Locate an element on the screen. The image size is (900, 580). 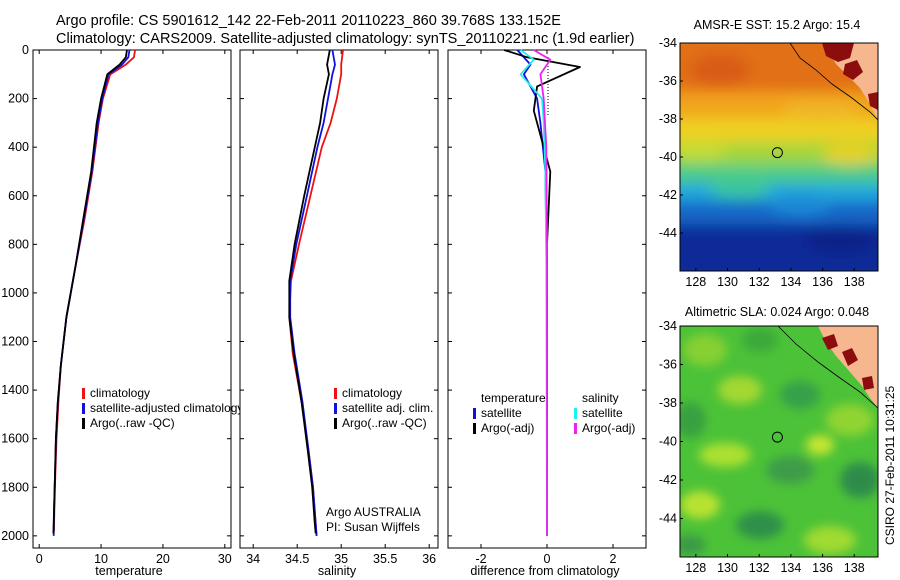
difference-xlabel: difference from climatology is located at coordinates (545, 571).